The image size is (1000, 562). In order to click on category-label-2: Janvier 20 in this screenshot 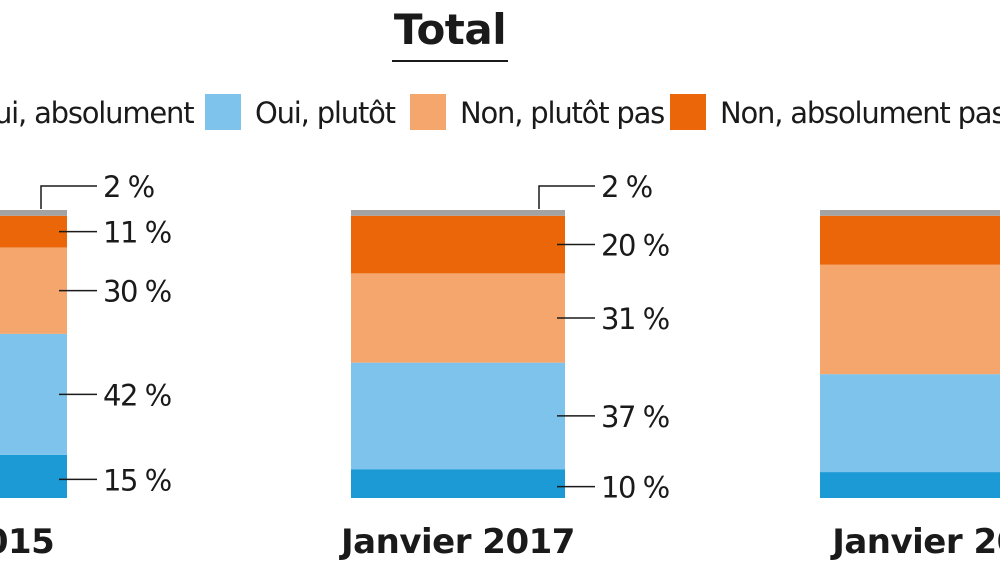, I will do `click(915, 542)`.